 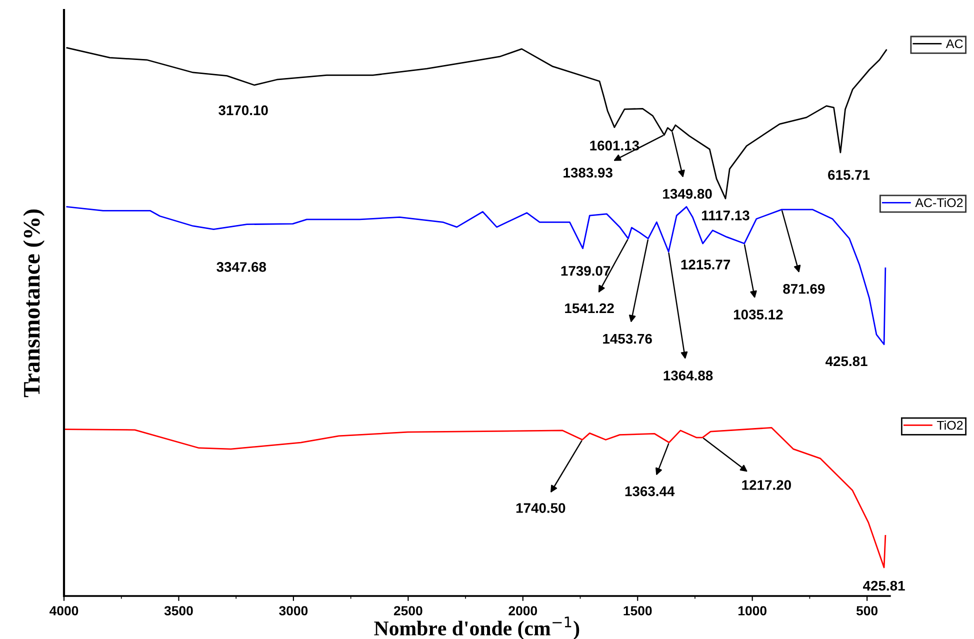 I want to click on x-tick-label: 2500, so click(x=408, y=611).